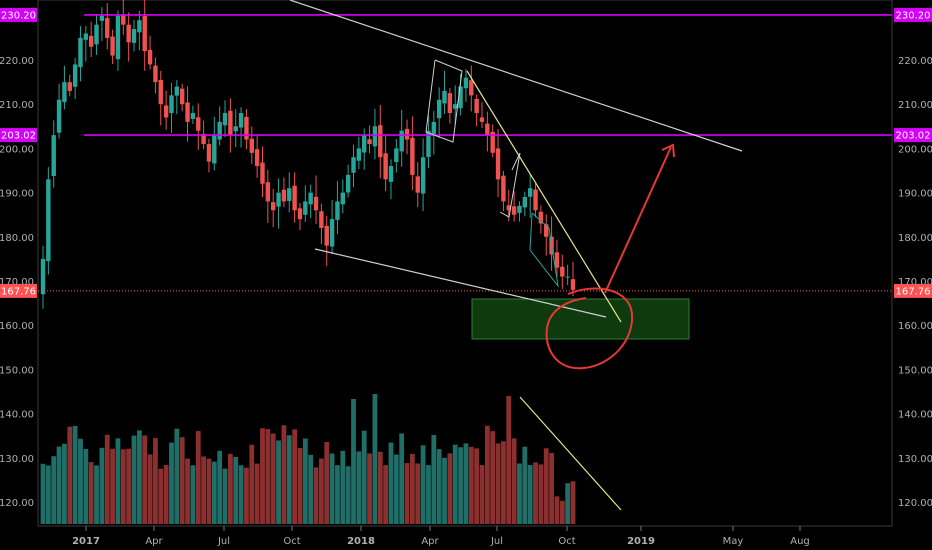 This screenshot has width=932, height=550. Describe the element at coordinates (17, 61) in the screenshot. I see `y-tick-left: 220.00` at that location.